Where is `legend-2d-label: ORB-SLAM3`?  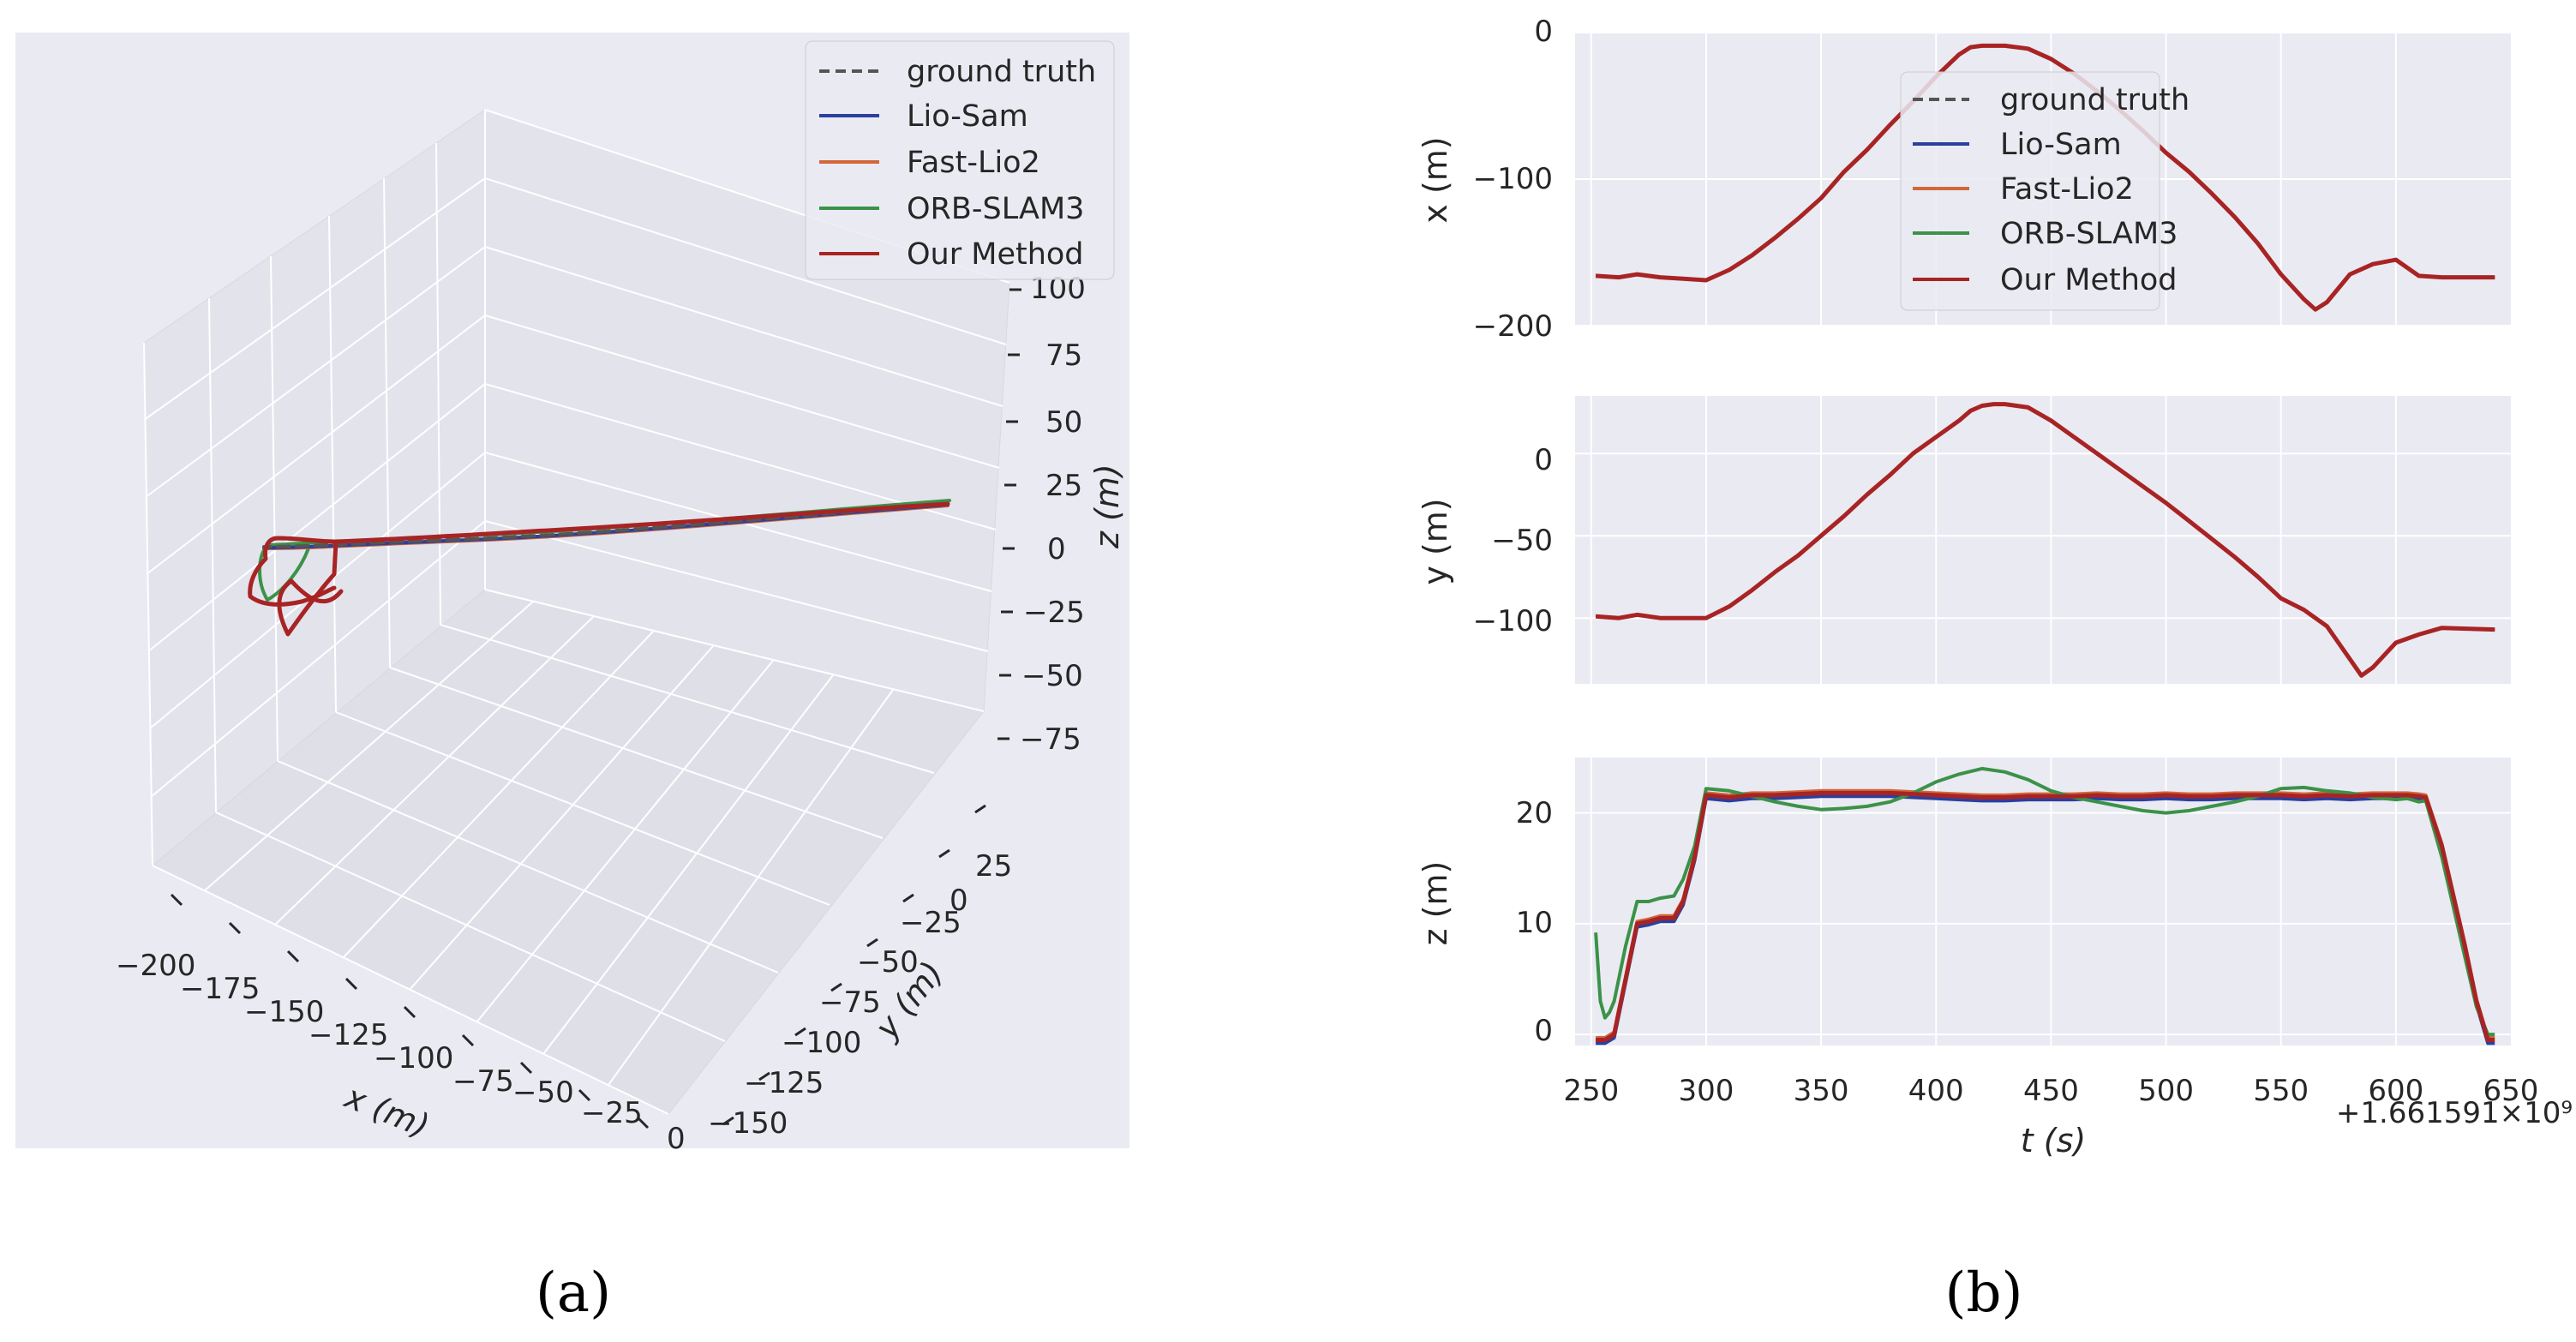
legend-2d-label: ORB-SLAM3 is located at coordinates (2089, 234).